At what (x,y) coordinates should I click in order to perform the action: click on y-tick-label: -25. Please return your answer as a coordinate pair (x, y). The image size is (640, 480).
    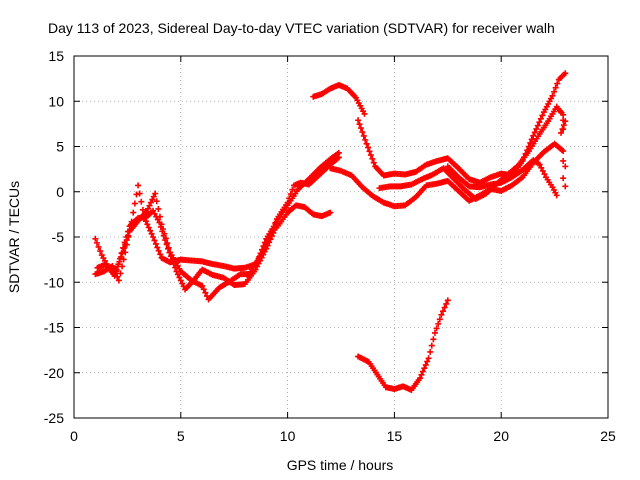
    Looking at the image, I should click on (54, 418).